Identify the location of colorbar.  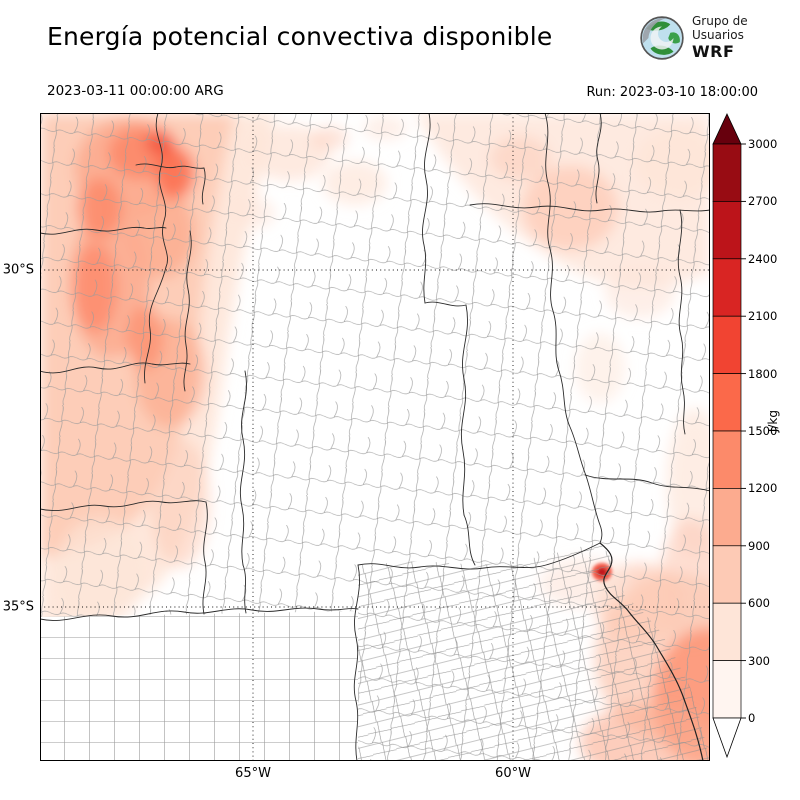
(729, 436).